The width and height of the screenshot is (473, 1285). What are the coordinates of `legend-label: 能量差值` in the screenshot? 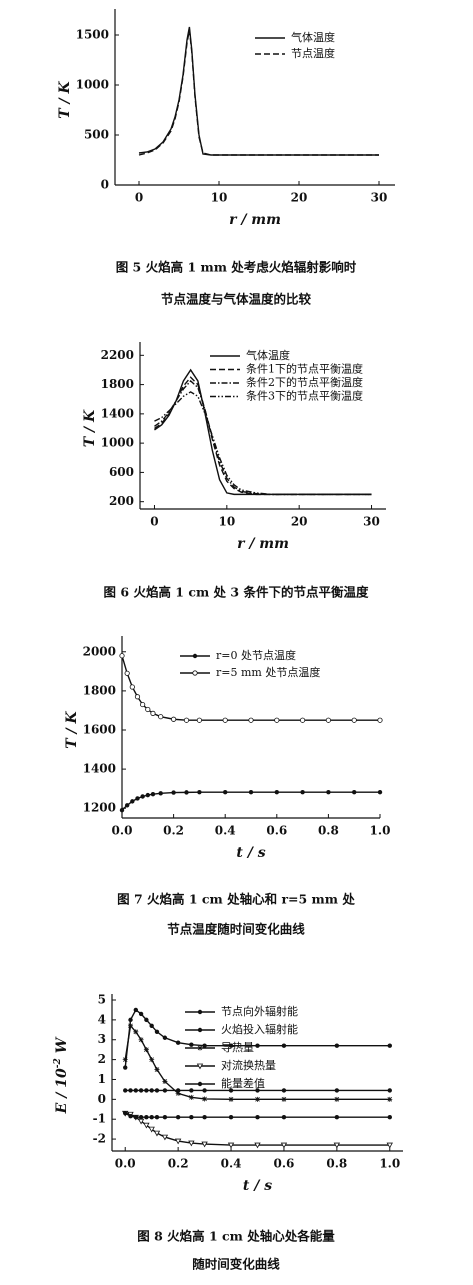 It's located at (243, 1083).